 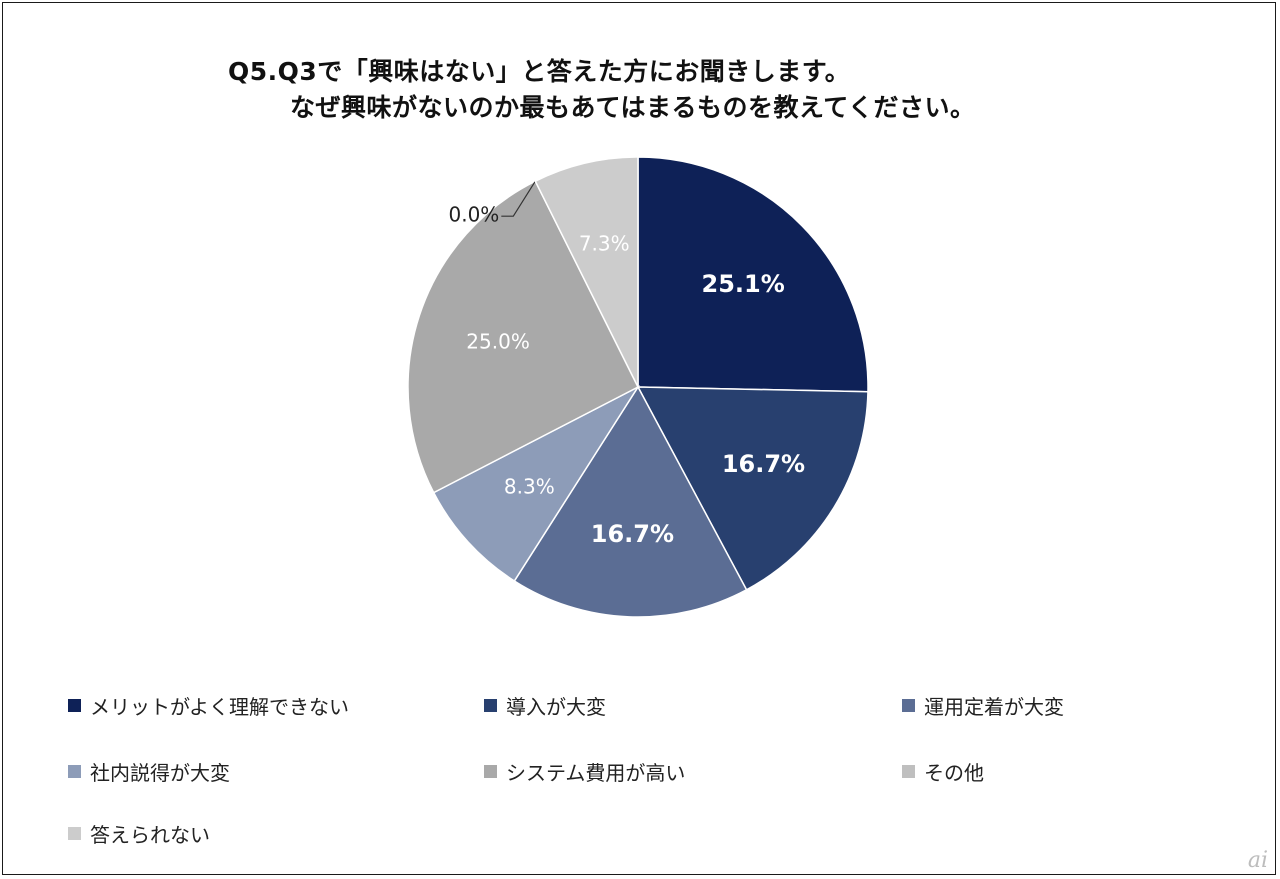 What do you see at coordinates (994, 707) in the screenshot?
I see `legend-label: 運用定着が大変` at bounding box center [994, 707].